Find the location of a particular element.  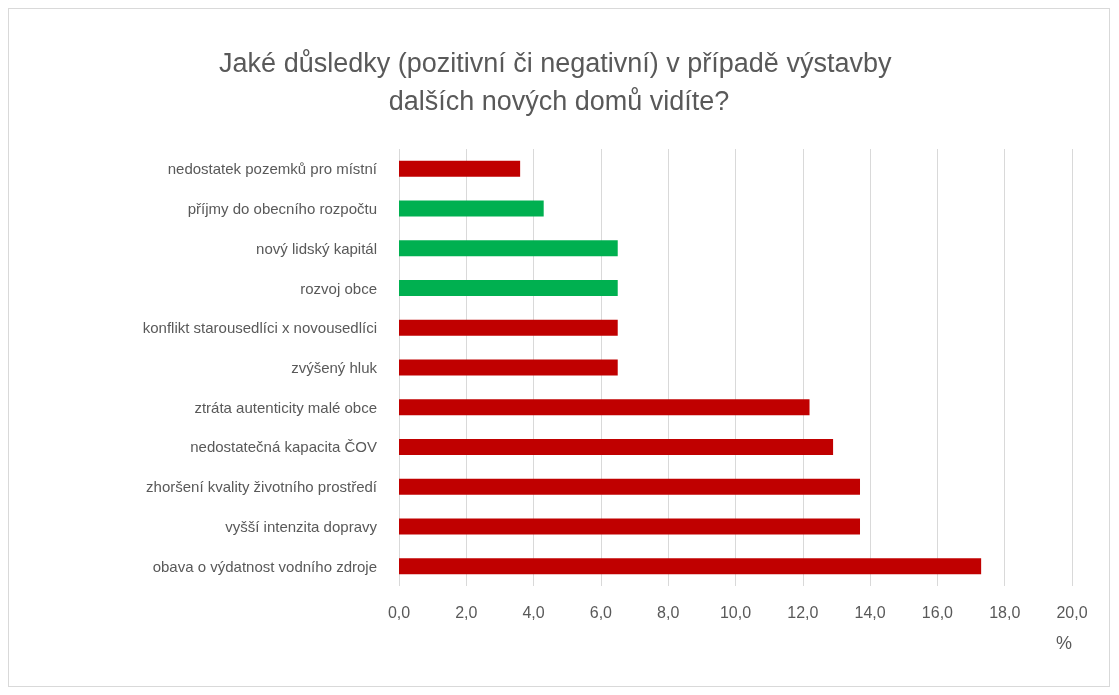

x-tick-label: 20,0 is located at coordinates (1072, 612).